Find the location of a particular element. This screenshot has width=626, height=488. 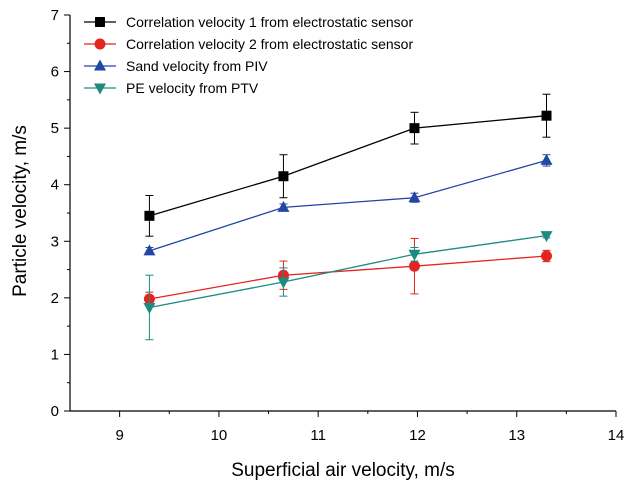

x-tick-label: 13 is located at coordinates (516, 435).